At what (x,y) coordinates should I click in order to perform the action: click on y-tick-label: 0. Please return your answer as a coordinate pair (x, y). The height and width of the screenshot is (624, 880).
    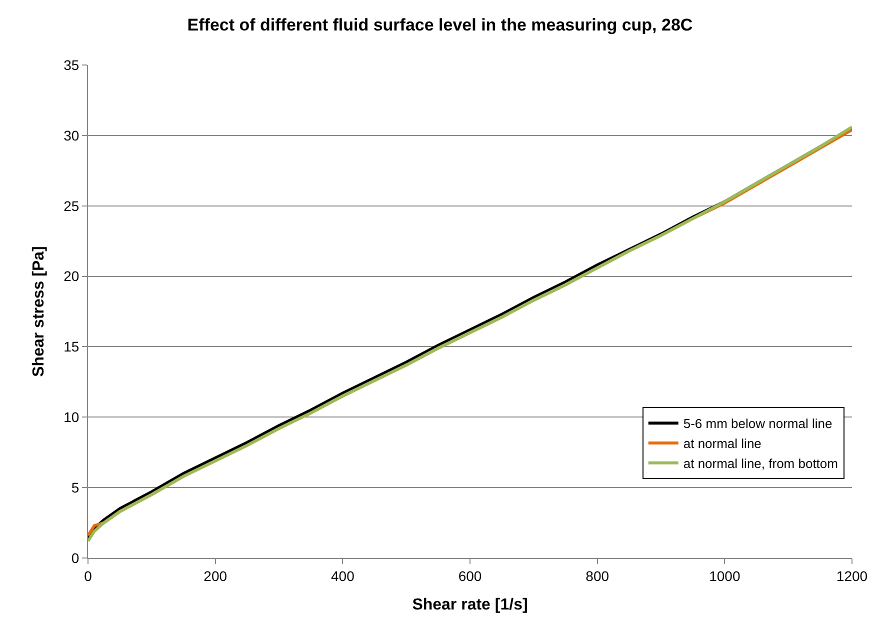
    Looking at the image, I should click on (75, 558).